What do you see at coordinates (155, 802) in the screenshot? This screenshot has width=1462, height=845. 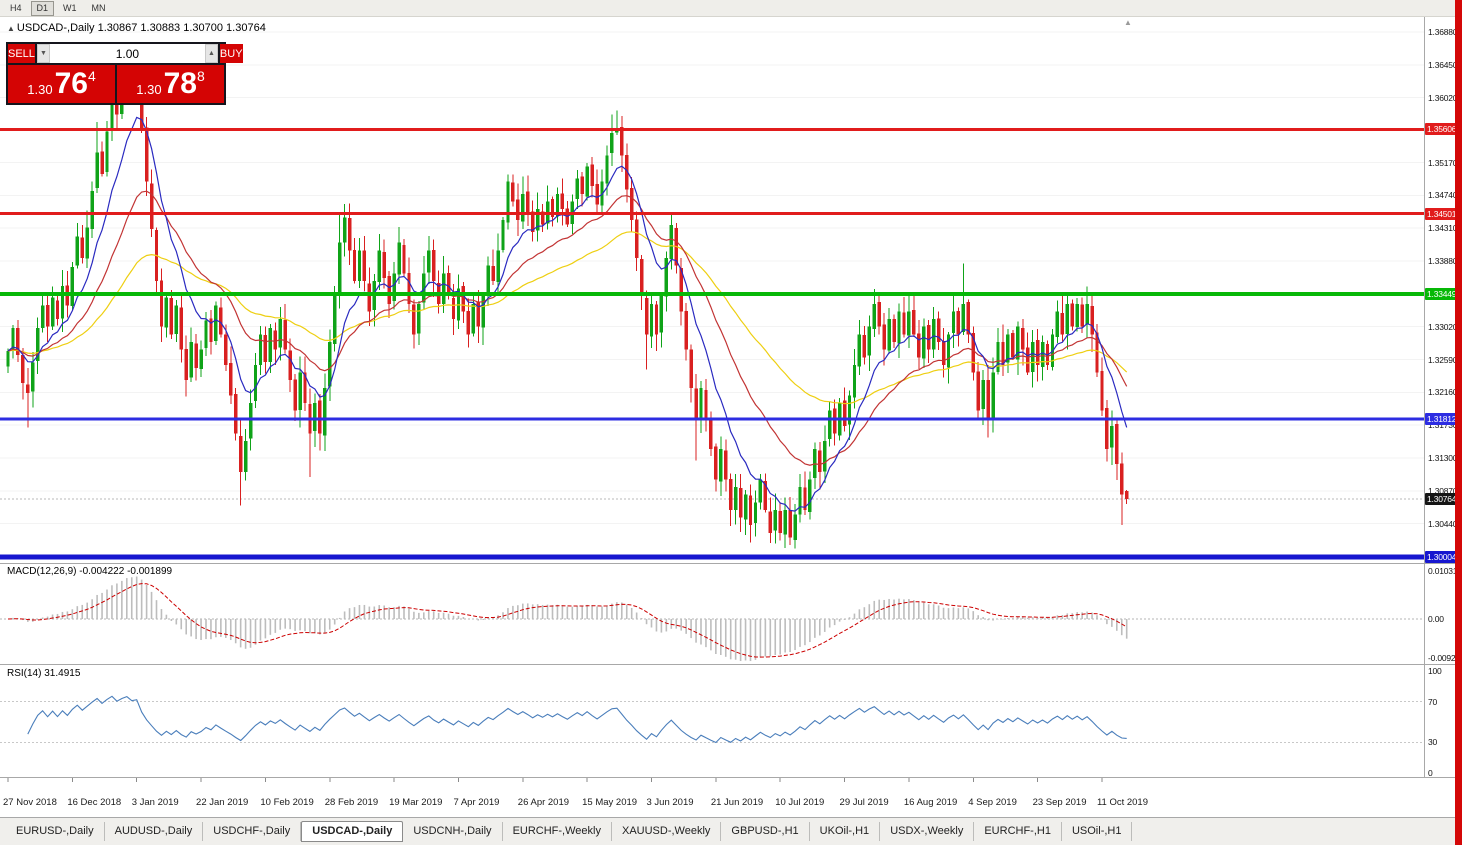 I see `date-label: 3 Jan 2019` at bounding box center [155, 802].